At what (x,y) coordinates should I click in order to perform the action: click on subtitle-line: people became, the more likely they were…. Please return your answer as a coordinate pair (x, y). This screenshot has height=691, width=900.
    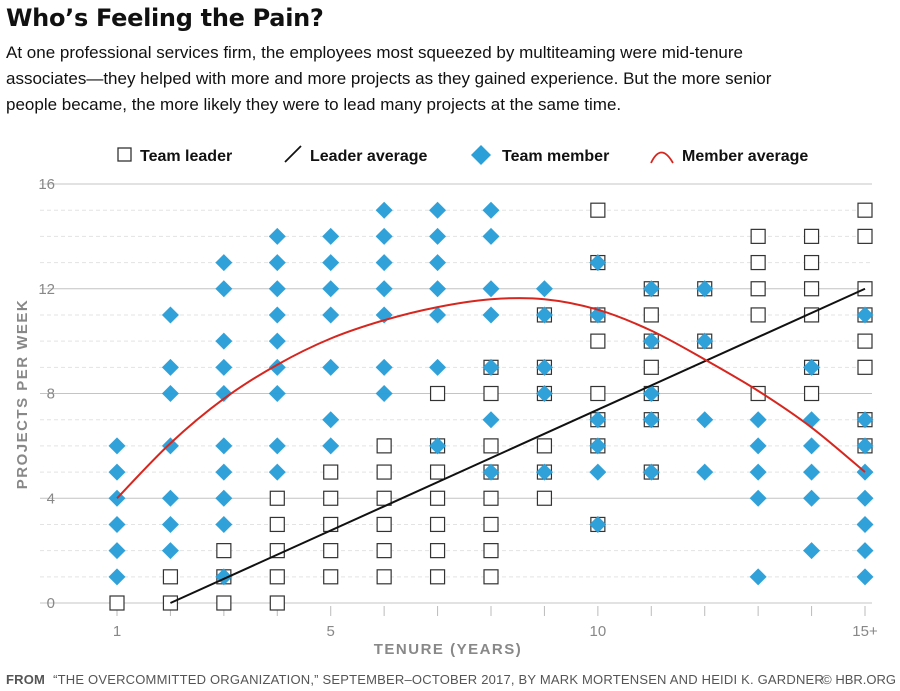
    Looking at the image, I should click on (314, 104).